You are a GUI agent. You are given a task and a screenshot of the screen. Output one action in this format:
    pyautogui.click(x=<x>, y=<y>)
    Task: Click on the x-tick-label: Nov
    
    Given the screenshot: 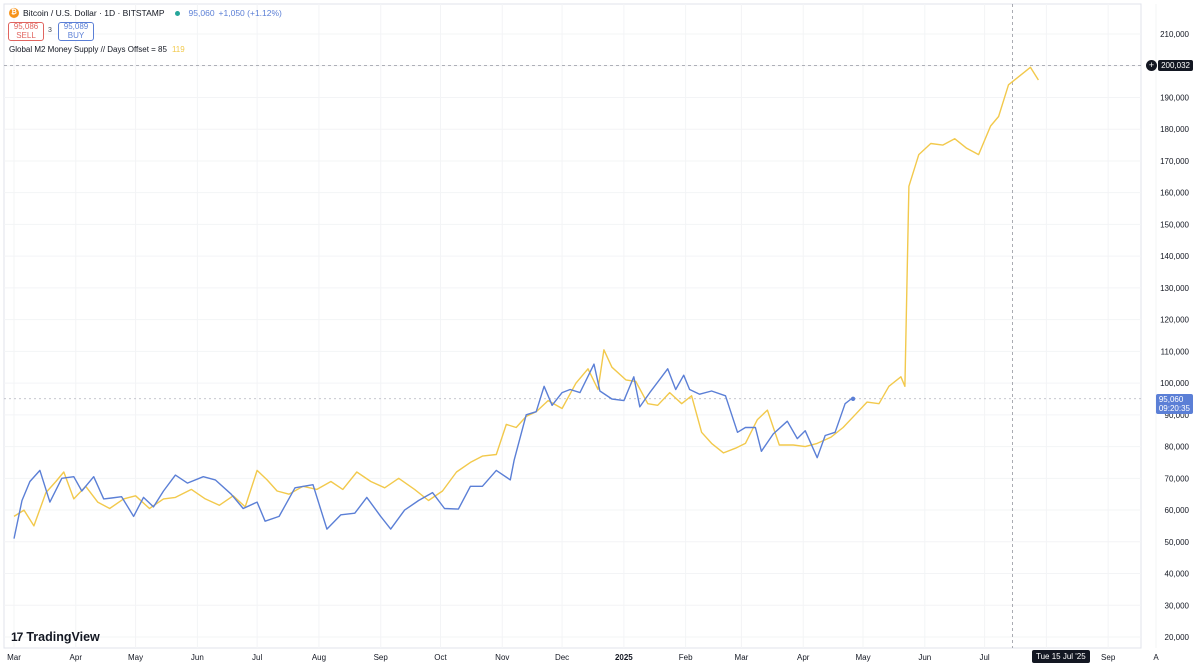 What is the action you would take?
    pyautogui.click(x=502, y=657)
    